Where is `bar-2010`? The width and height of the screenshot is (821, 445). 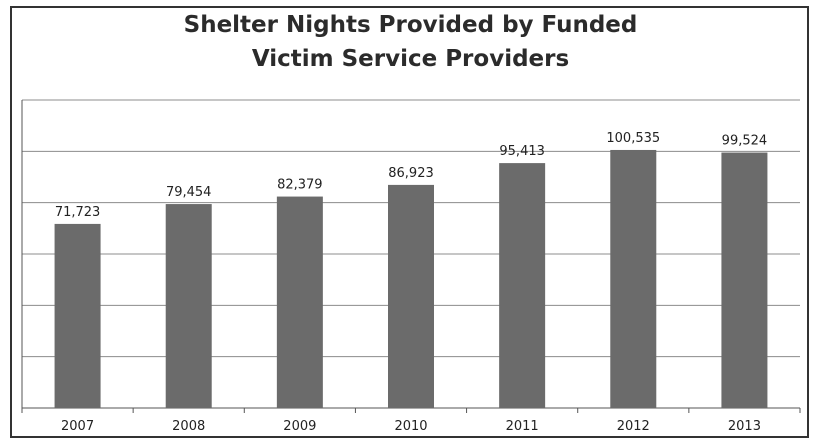 bar-2010 is located at coordinates (411, 296).